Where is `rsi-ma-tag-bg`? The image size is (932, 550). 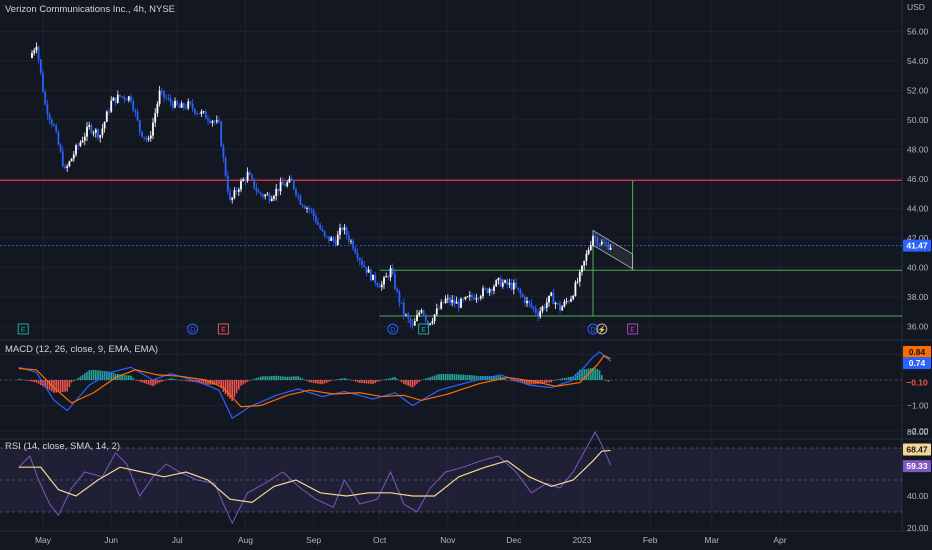
rsi-ma-tag-bg is located at coordinates (917, 449).